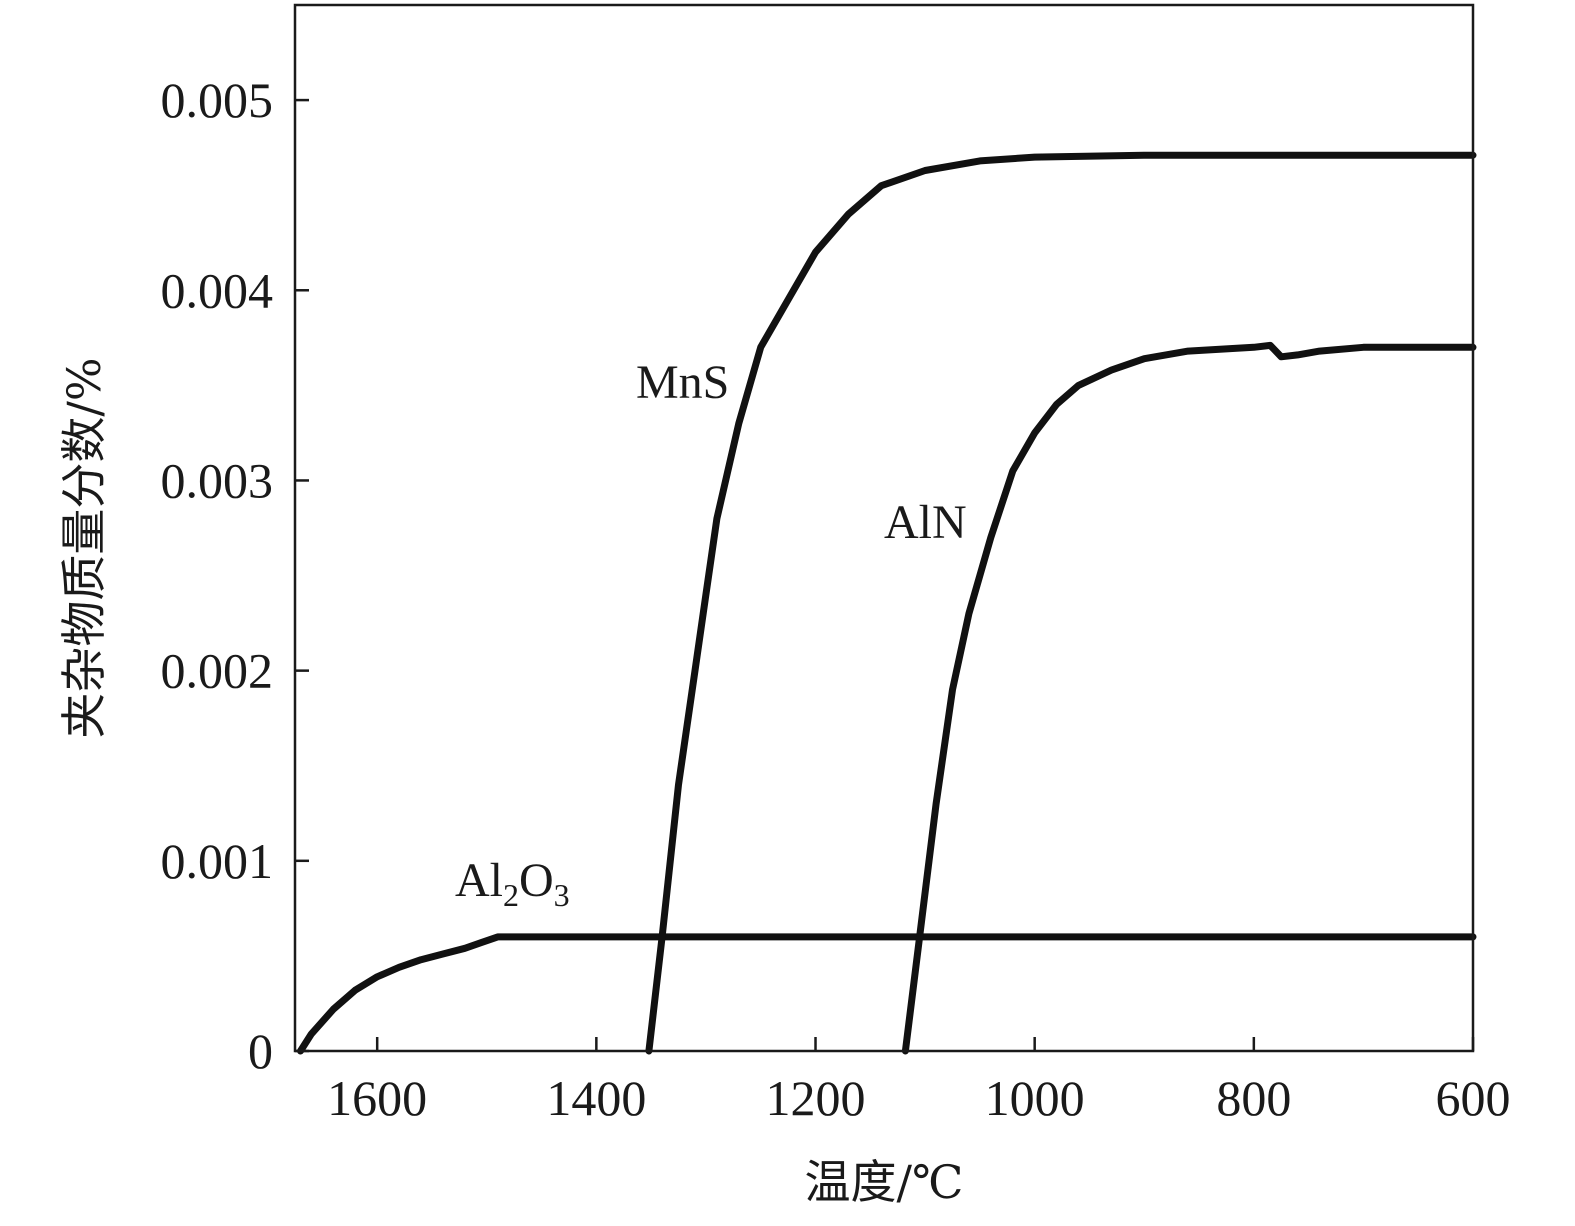 The image size is (1575, 1226). Describe the element at coordinates (925, 522) in the screenshot. I see `series-label-aln: AlN` at that location.